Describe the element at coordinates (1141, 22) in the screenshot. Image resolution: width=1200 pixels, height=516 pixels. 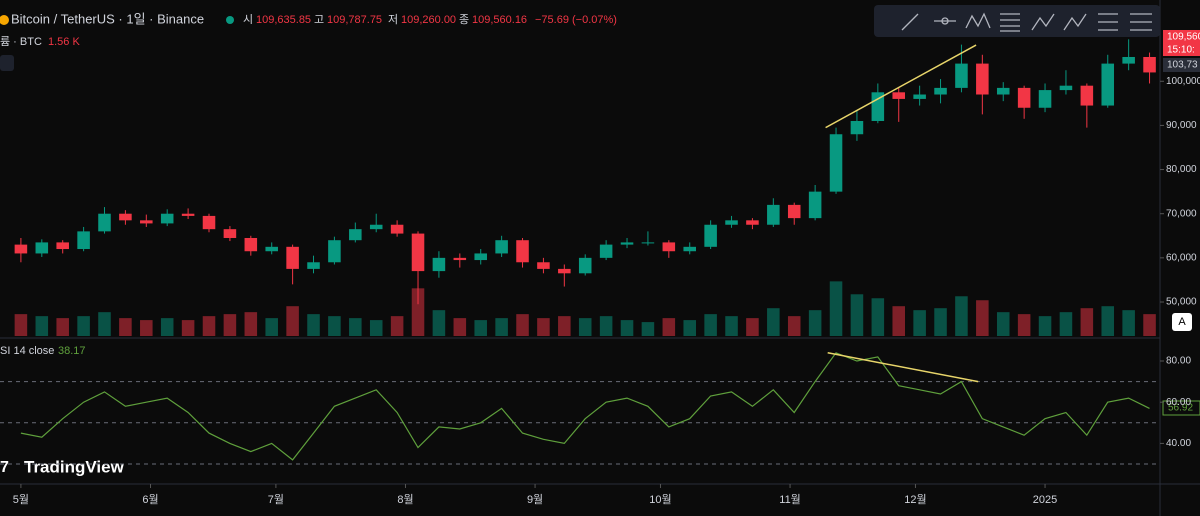
I see `settings-tool` at that location.